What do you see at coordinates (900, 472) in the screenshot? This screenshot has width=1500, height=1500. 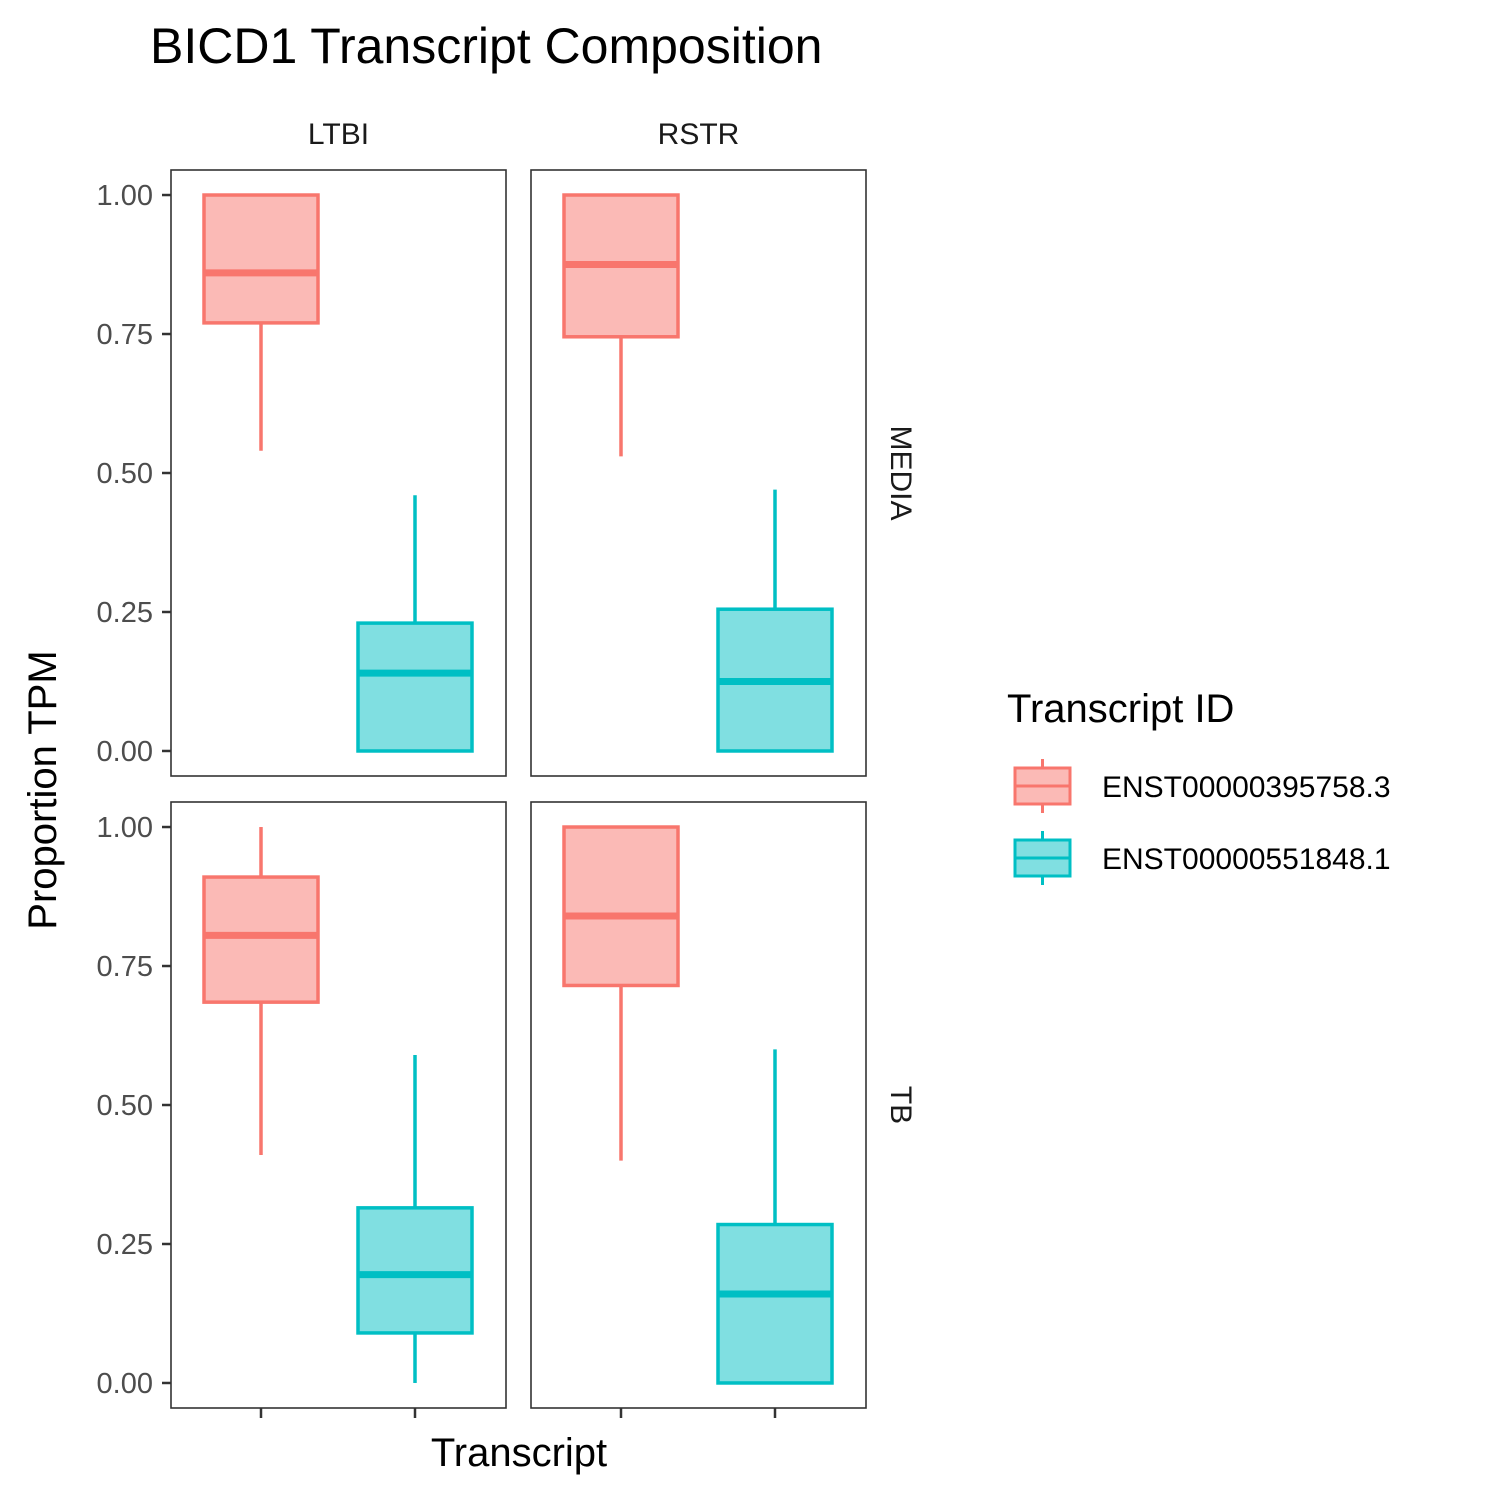 I see `facet-strip-media: MEDIA` at bounding box center [900, 472].